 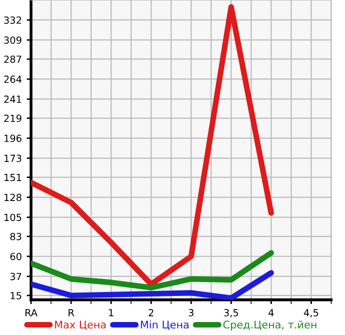 I want to click on y-tick-label: 15, so click(x=16, y=296).